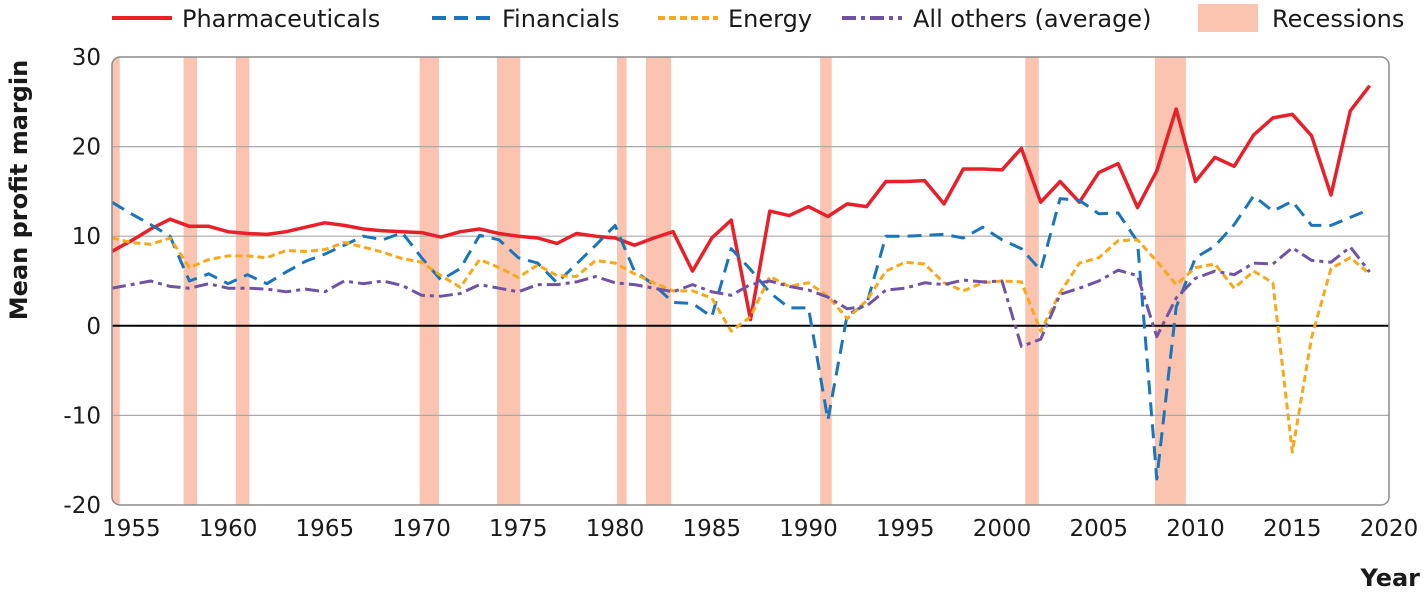 The image size is (1426, 597). What do you see at coordinates (1195, 529) in the screenshot?
I see `x-tick-label: 2010` at bounding box center [1195, 529].